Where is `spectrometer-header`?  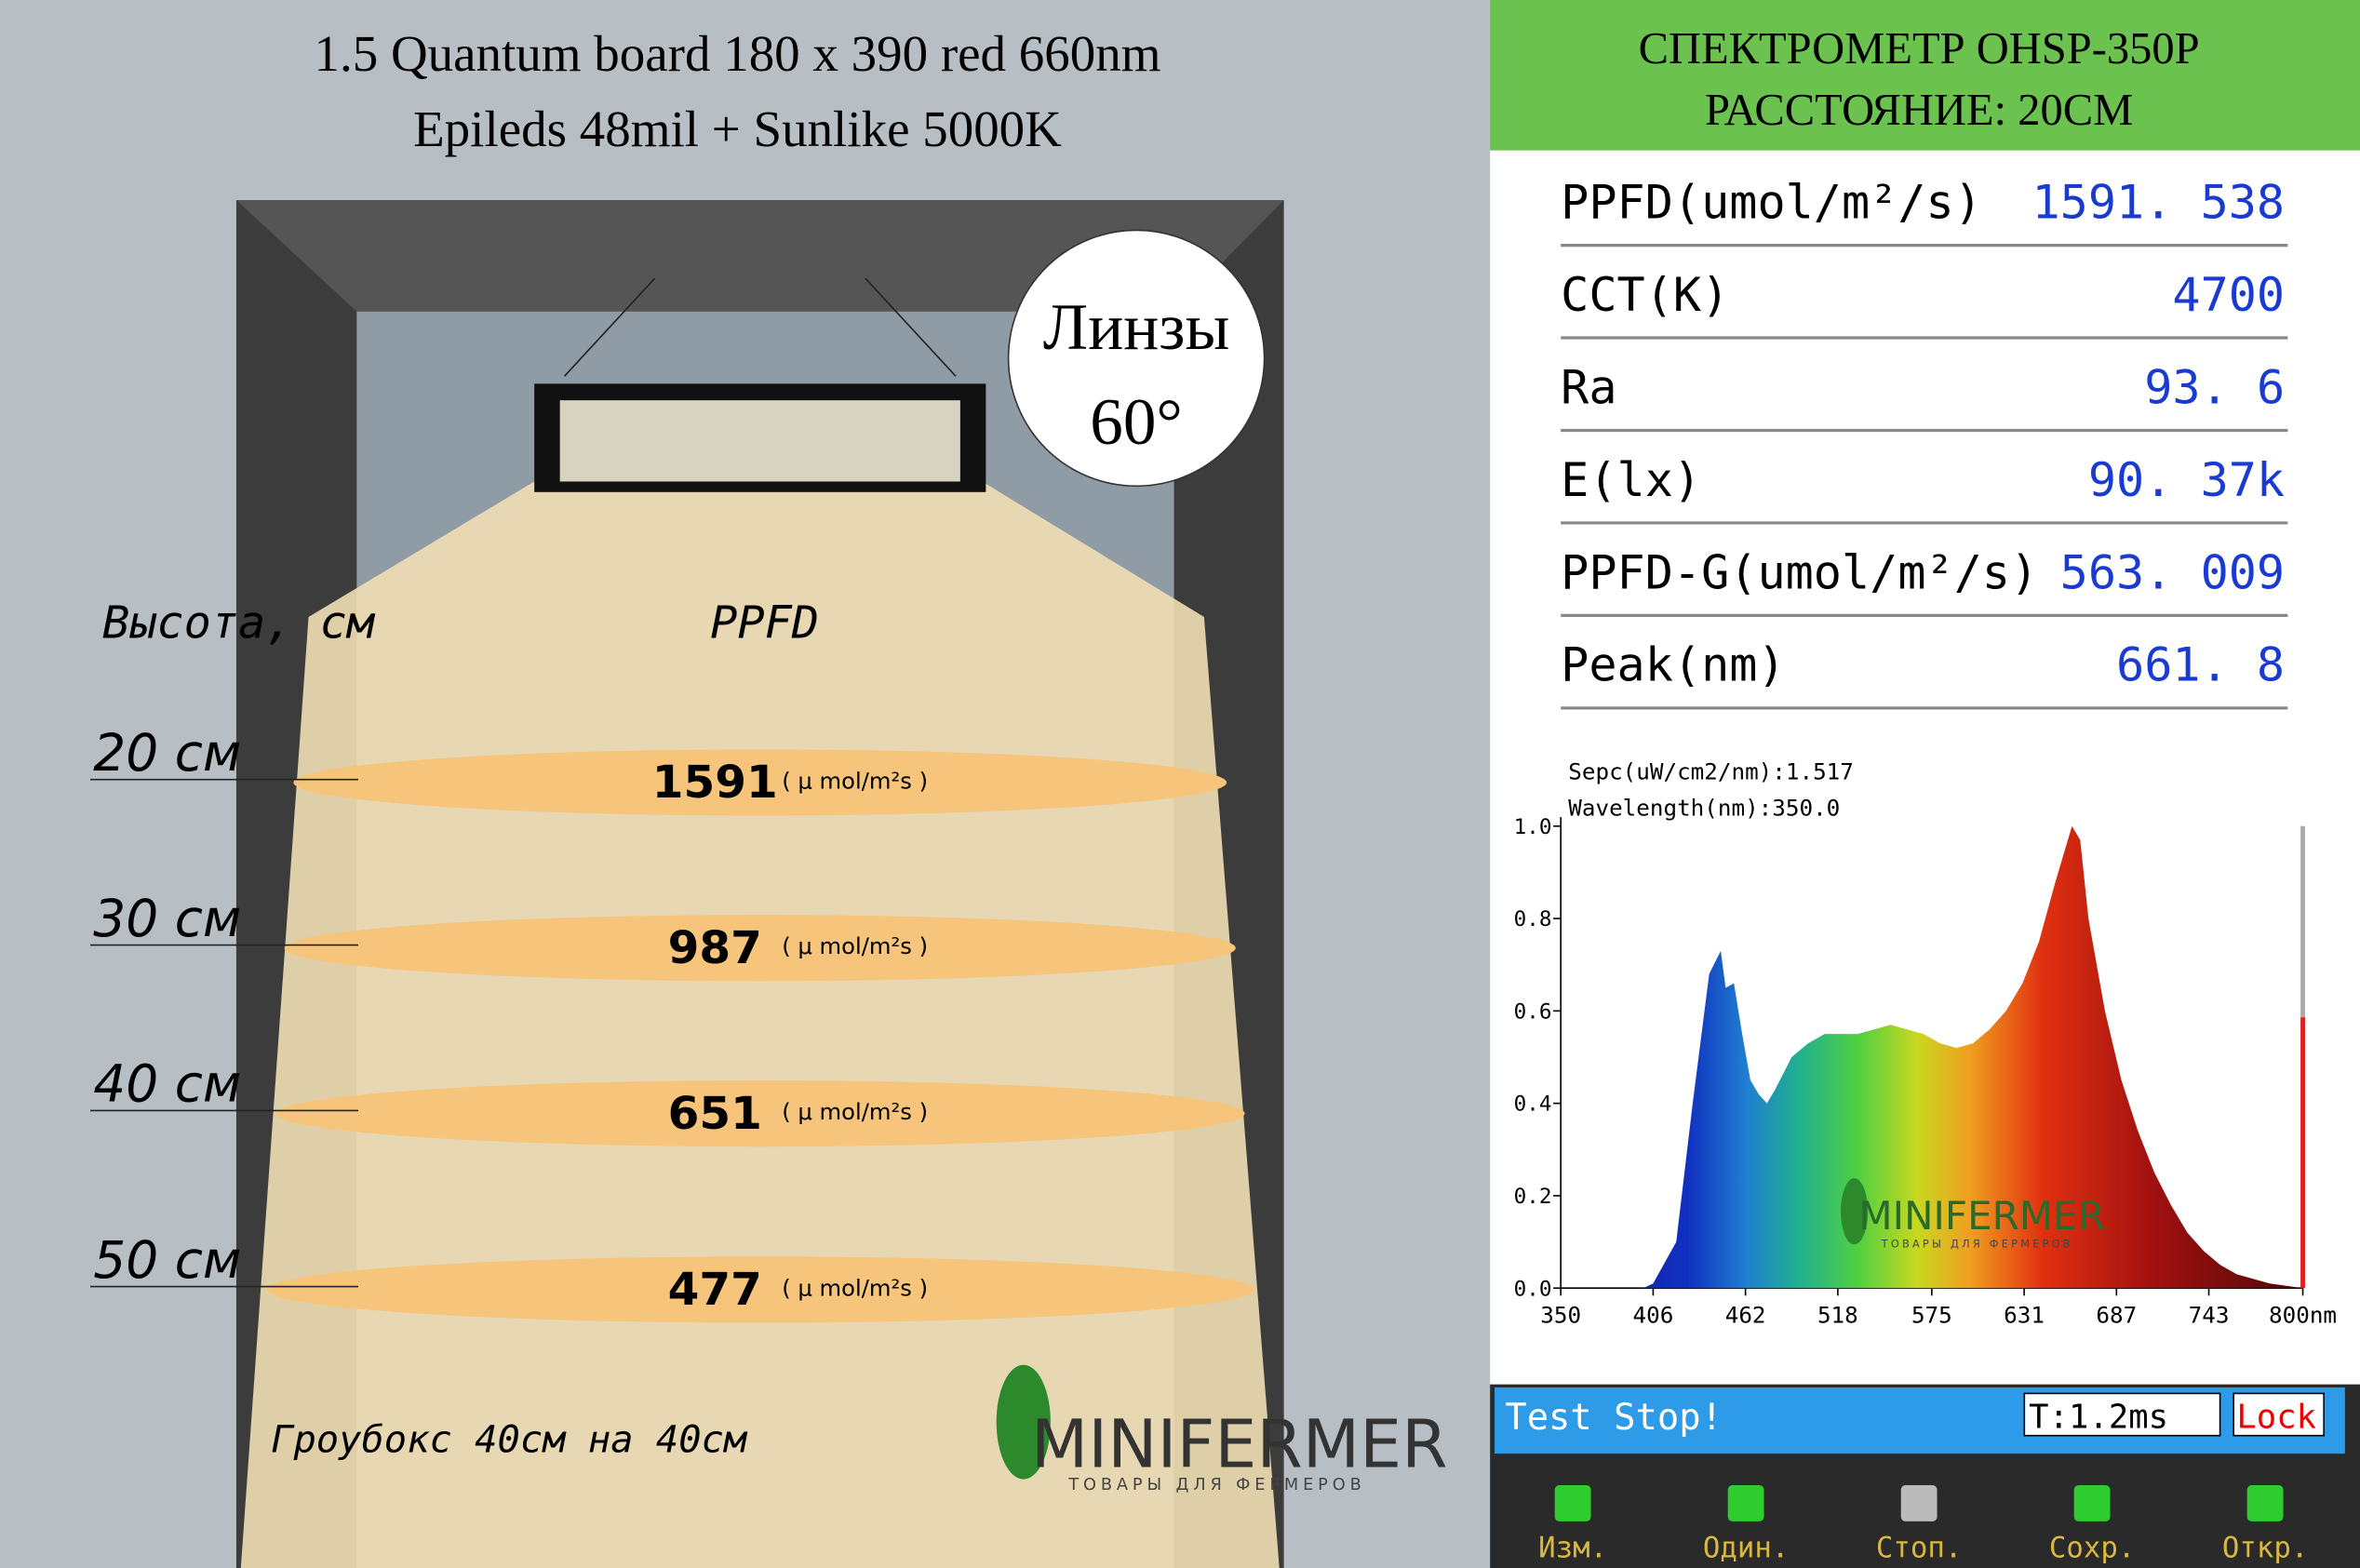 spectrometer-header is located at coordinates (1925, 75).